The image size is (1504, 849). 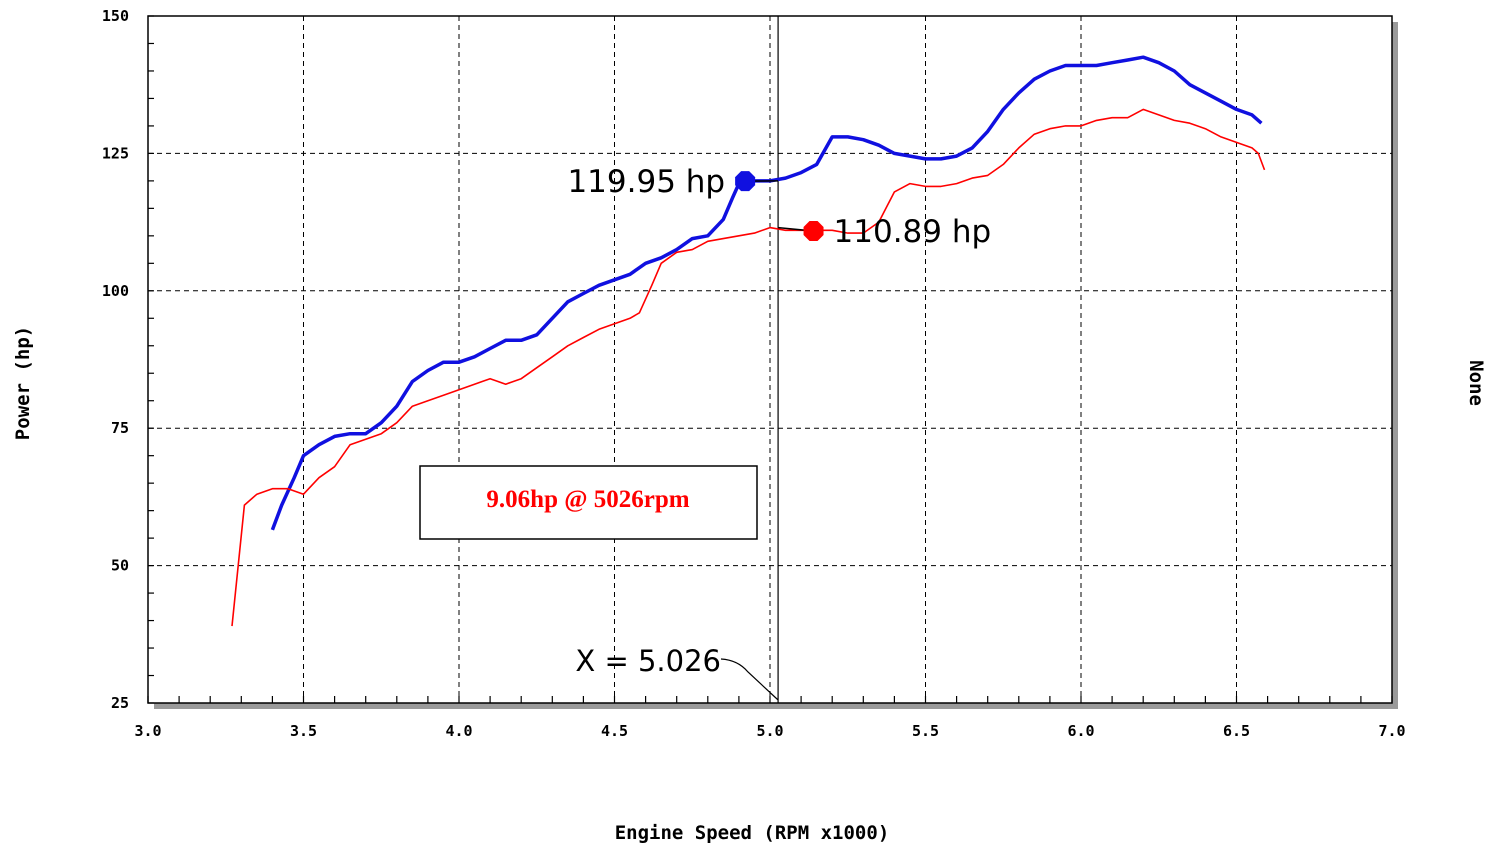 What do you see at coordinates (147, 731) in the screenshot?
I see `x-tick-label: 3.0` at bounding box center [147, 731].